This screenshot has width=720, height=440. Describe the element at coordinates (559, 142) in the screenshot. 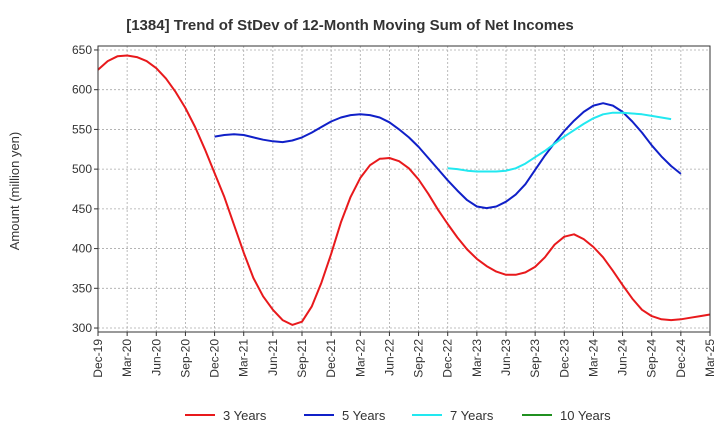

I see `series-line-7-years` at that location.